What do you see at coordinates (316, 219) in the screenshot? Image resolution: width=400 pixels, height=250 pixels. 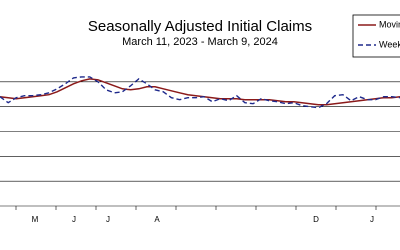 I see `x-tick-label: D` at bounding box center [316, 219].